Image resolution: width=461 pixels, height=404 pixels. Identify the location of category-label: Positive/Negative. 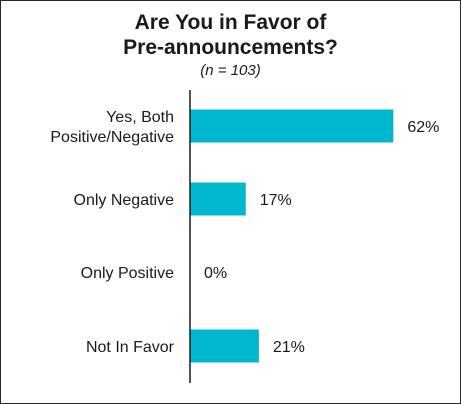
(112, 137).